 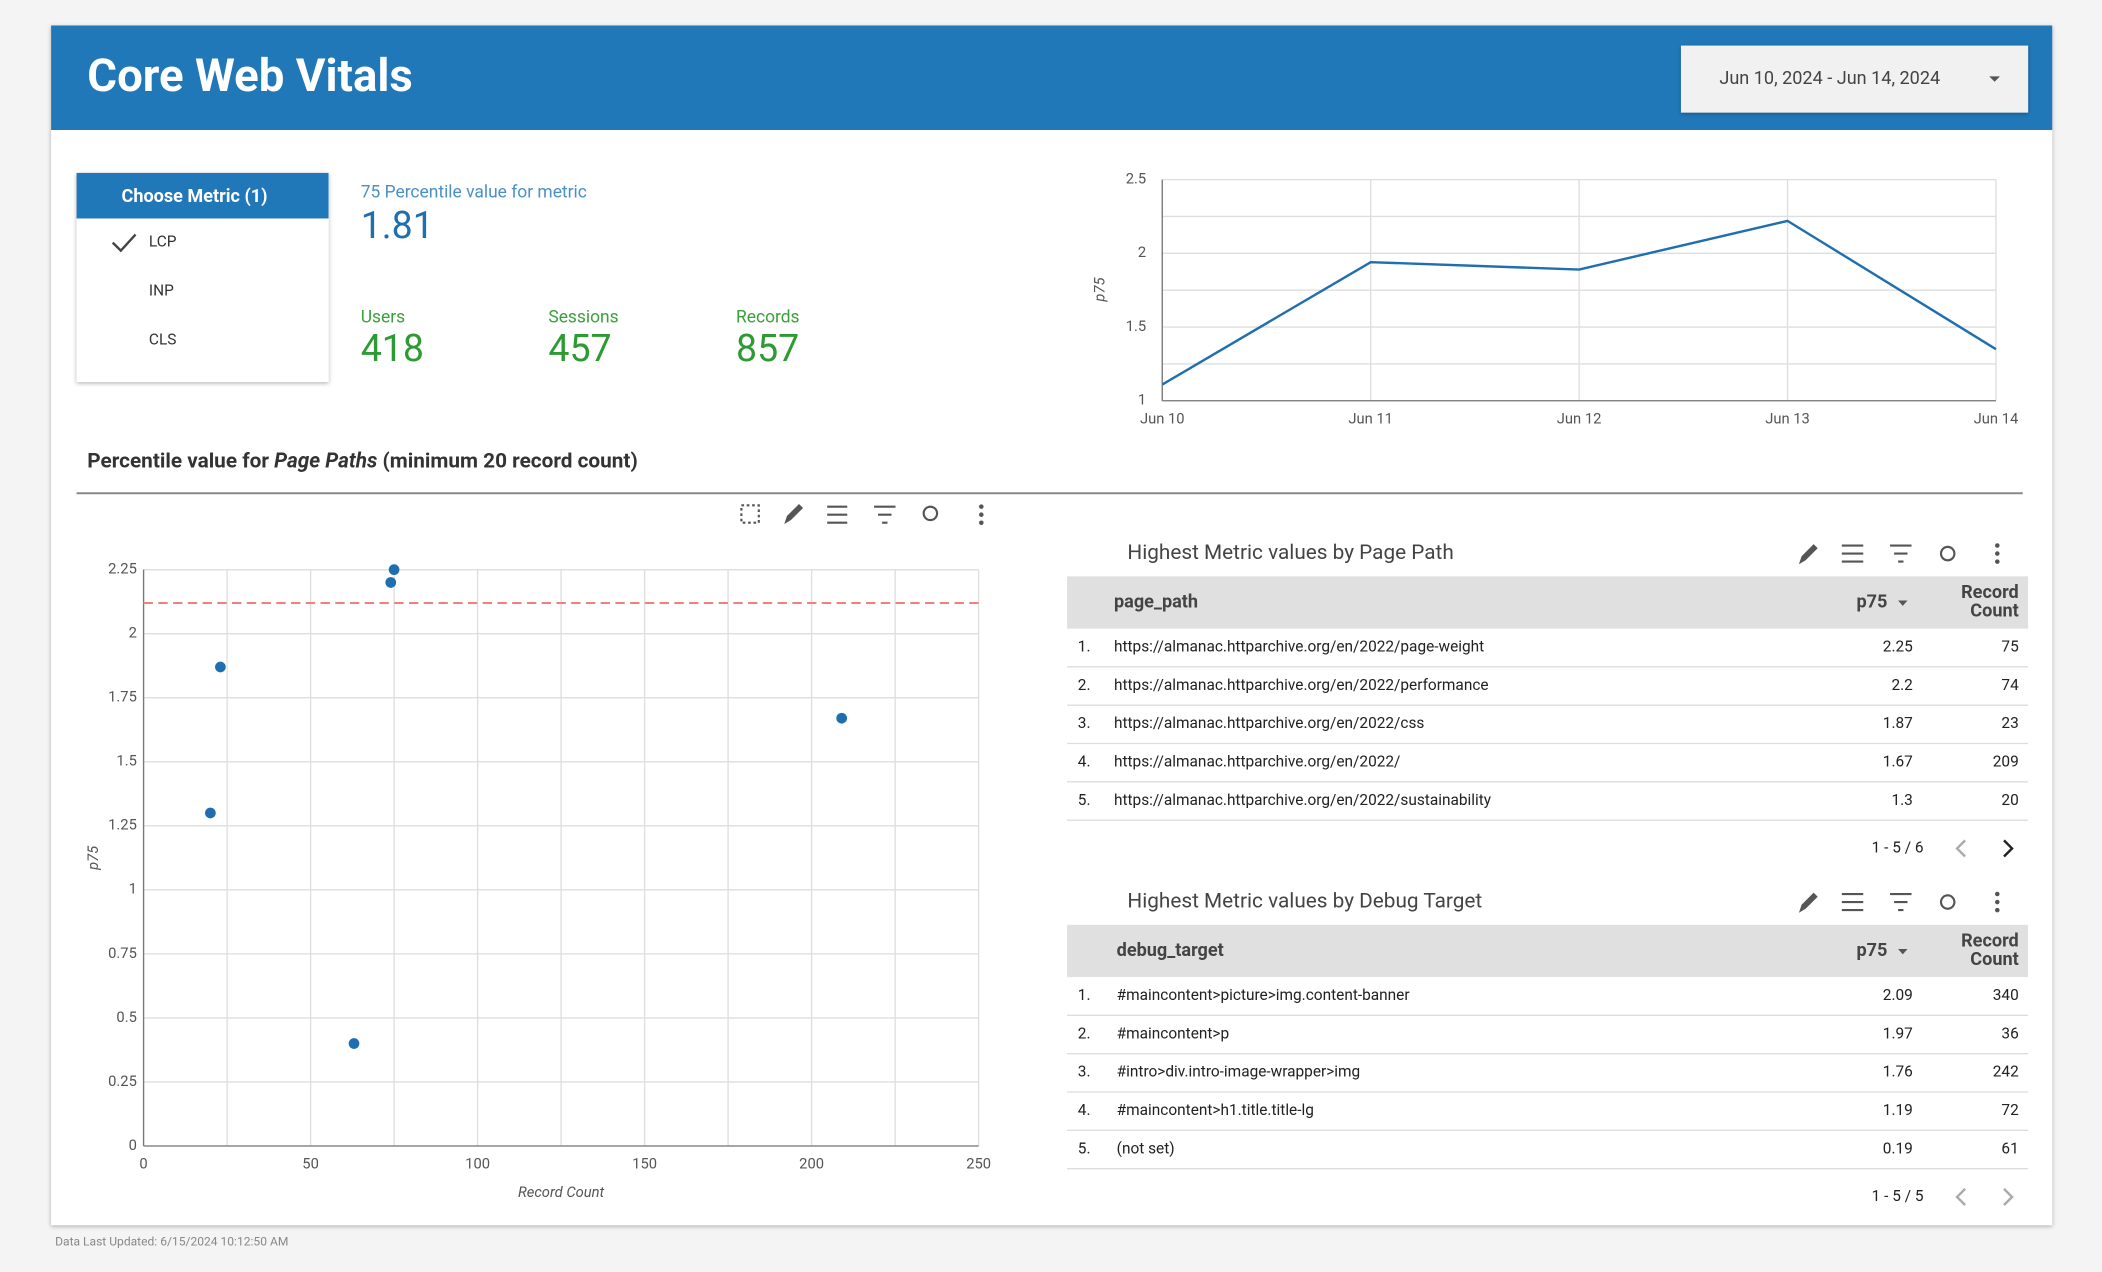 I want to click on scorecard-label: Users, so click(x=383, y=317).